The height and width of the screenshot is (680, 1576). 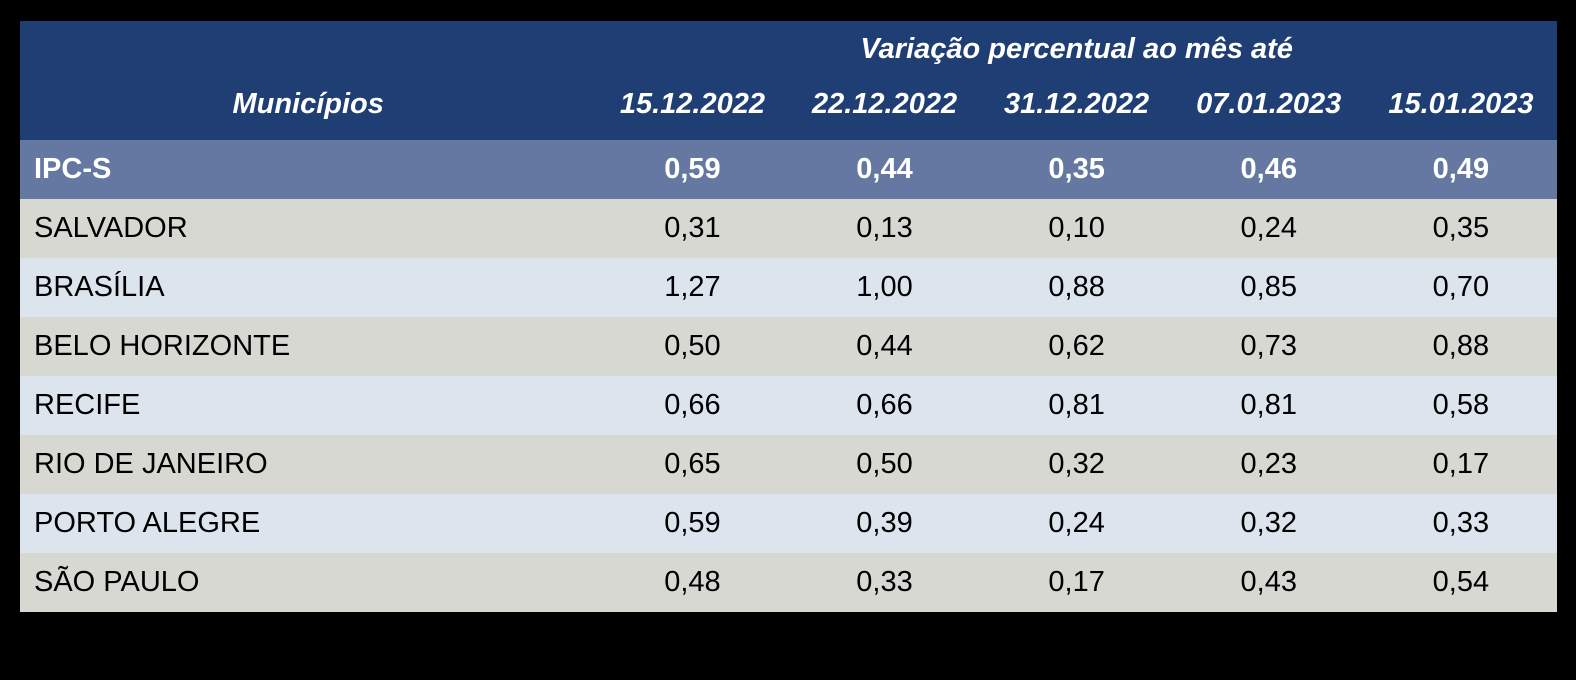 I want to click on group-header-row: Variação percentual ao mês até, so click(x=788, y=49).